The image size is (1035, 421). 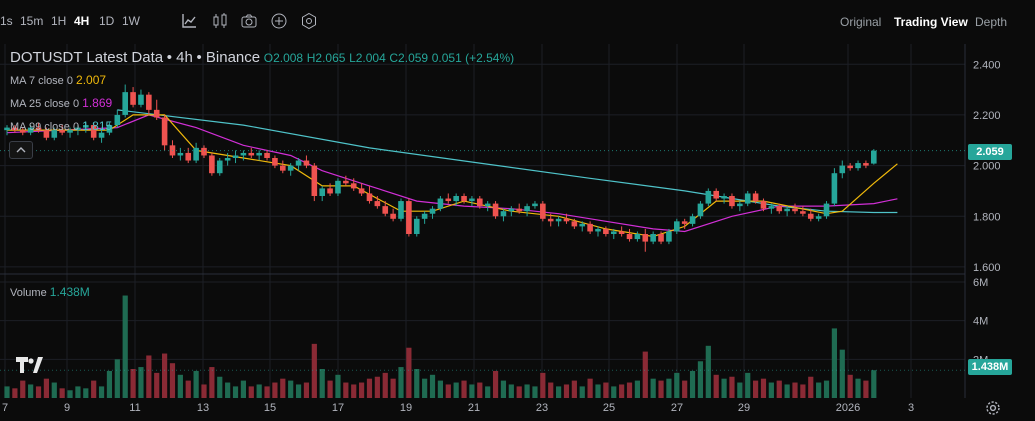 I want to click on interval-1w: 1W, so click(x=131, y=21).